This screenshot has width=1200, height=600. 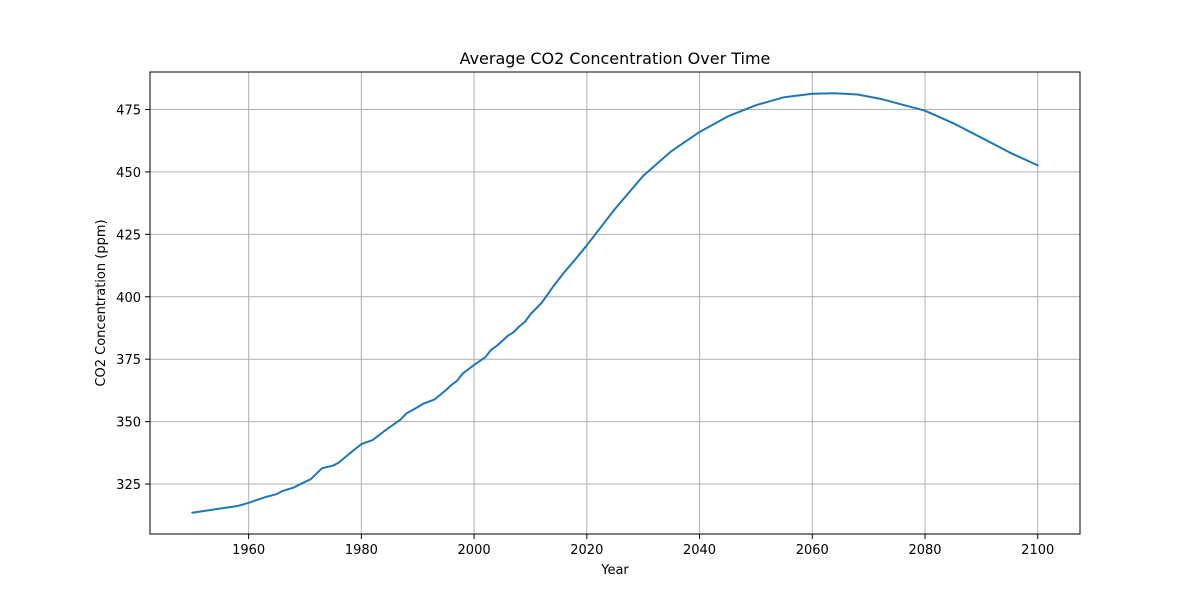 I want to click on y-tick-label: 450, so click(x=128, y=173).